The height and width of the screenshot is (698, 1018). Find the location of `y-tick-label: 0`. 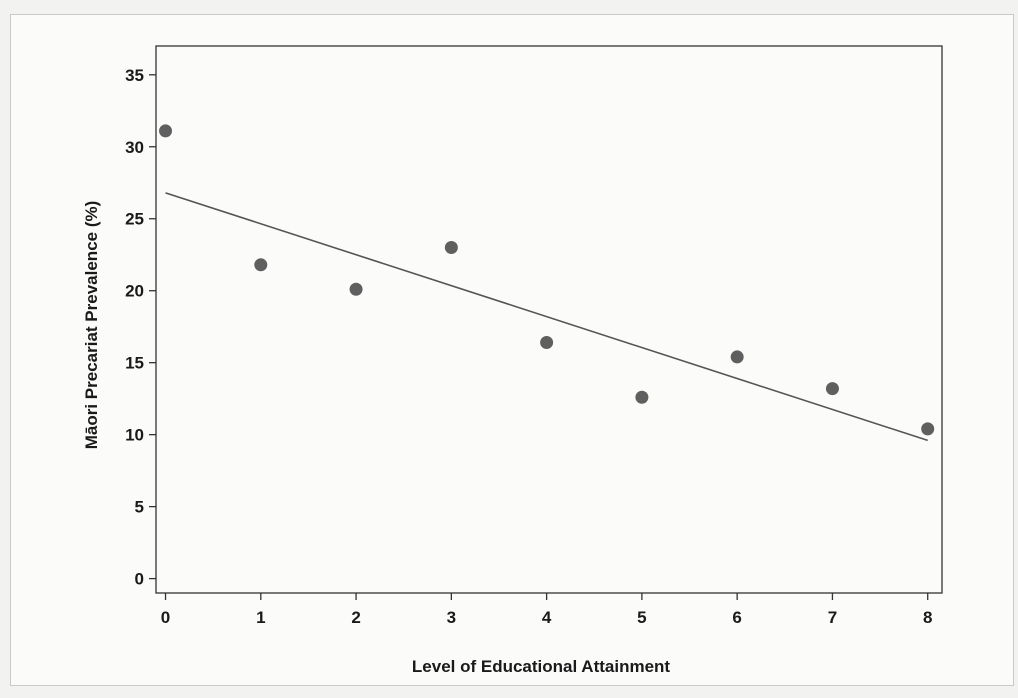

y-tick-label: 0 is located at coordinates (139, 579).